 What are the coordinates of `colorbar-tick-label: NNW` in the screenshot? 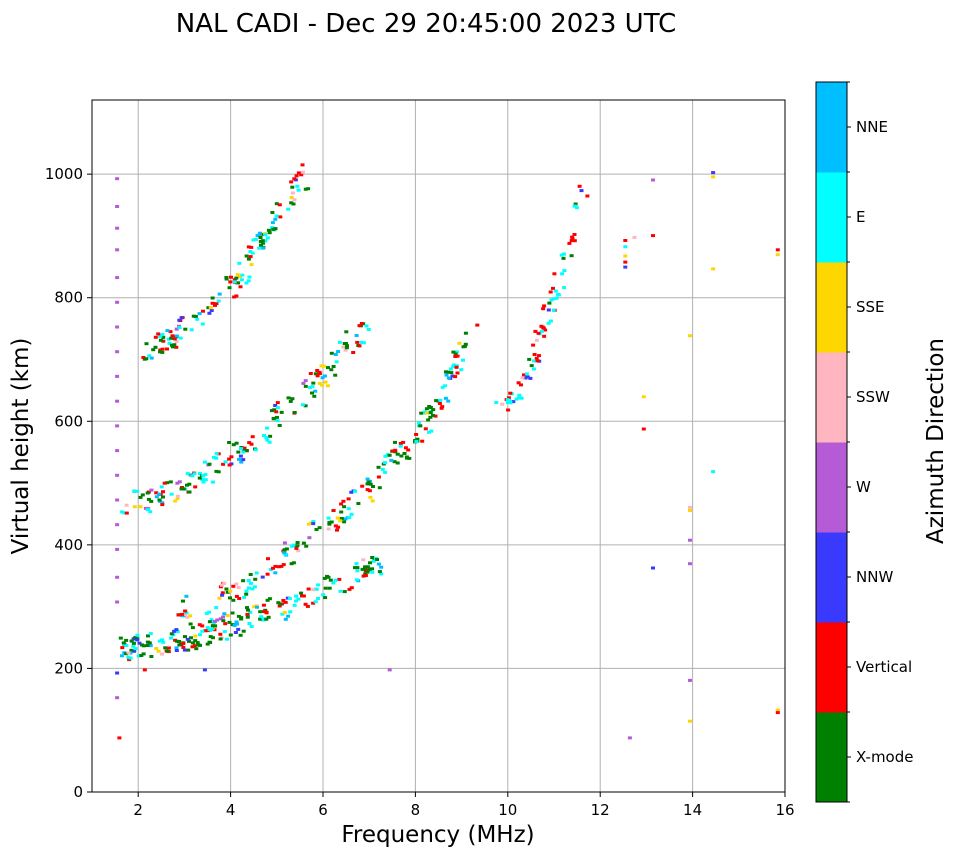 It's located at (874, 577).